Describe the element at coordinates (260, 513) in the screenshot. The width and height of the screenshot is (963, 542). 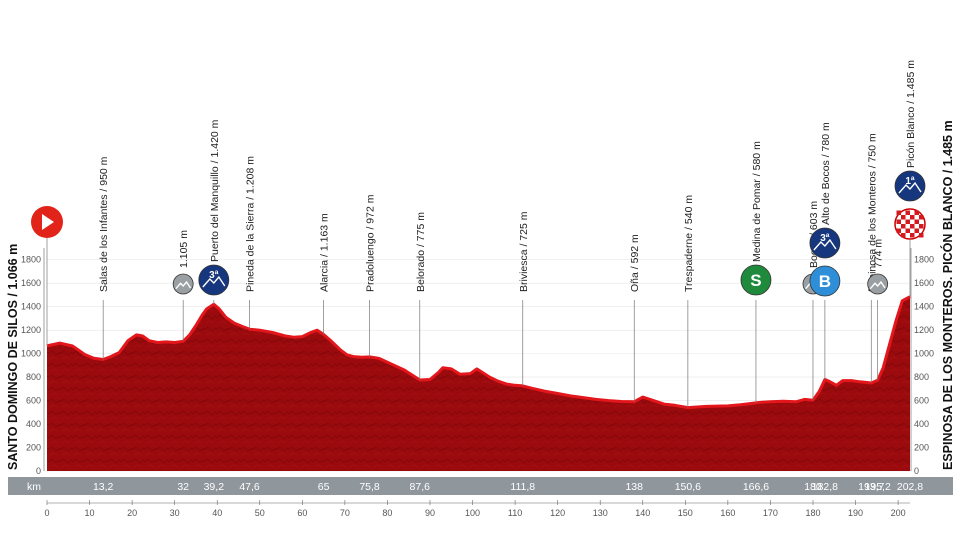
I see `x-tick-label: 50` at that location.